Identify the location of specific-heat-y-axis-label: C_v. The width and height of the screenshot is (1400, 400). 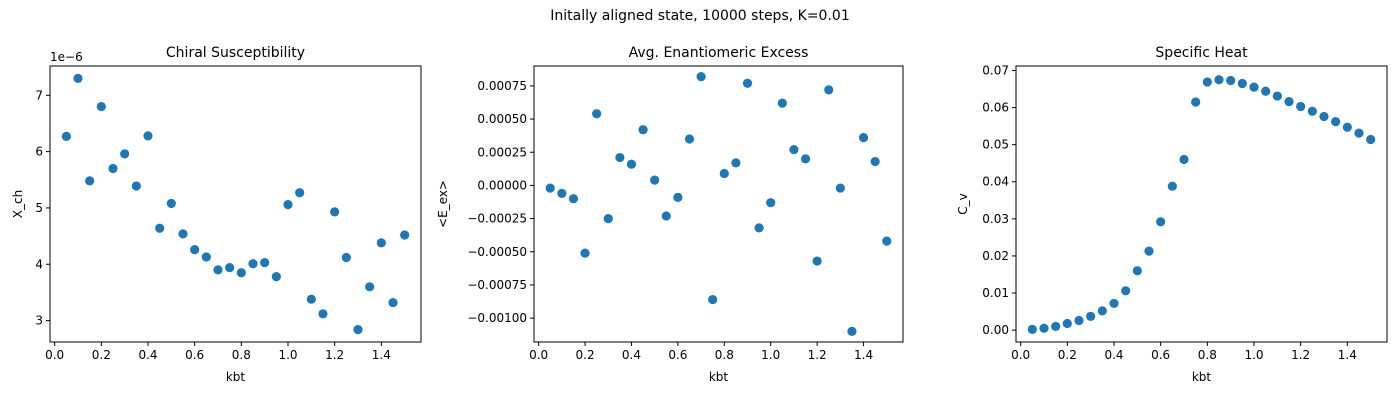
(963, 203).